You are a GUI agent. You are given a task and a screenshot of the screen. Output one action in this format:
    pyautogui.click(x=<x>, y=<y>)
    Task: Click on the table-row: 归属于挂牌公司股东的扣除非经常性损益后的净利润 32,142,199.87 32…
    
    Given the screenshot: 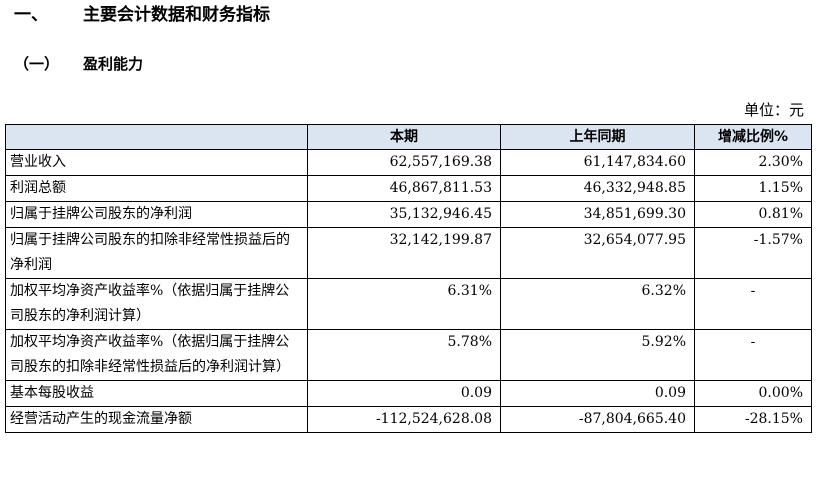 What is the action you would take?
    pyautogui.click(x=408, y=253)
    